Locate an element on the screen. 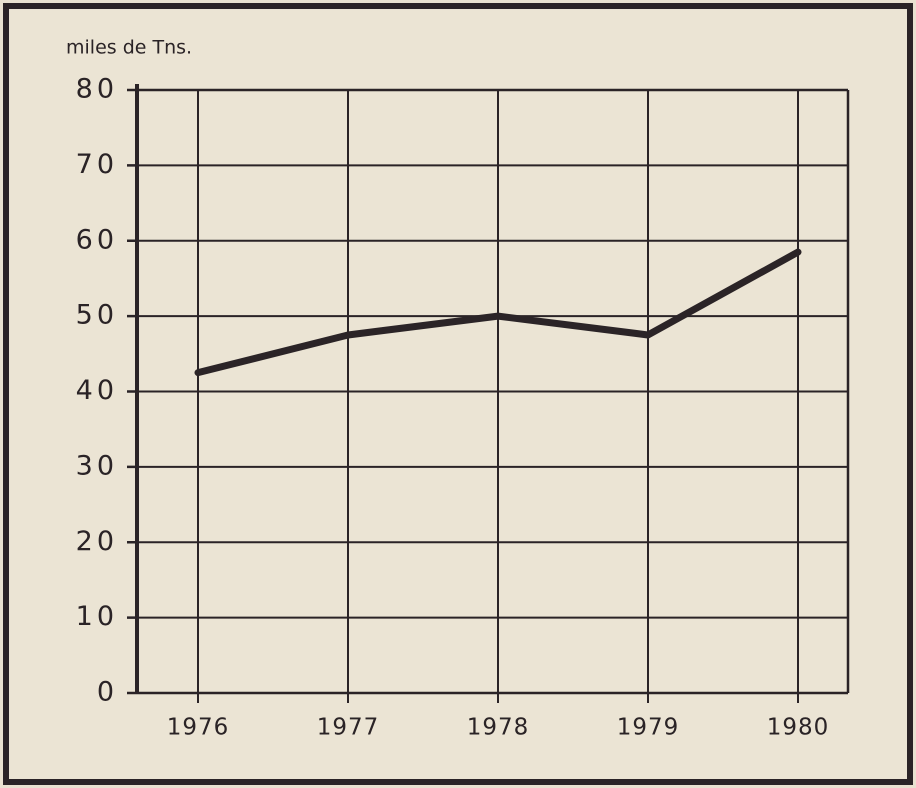 The width and height of the screenshot is (916, 788). data-line is located at coordinates (498, 312).